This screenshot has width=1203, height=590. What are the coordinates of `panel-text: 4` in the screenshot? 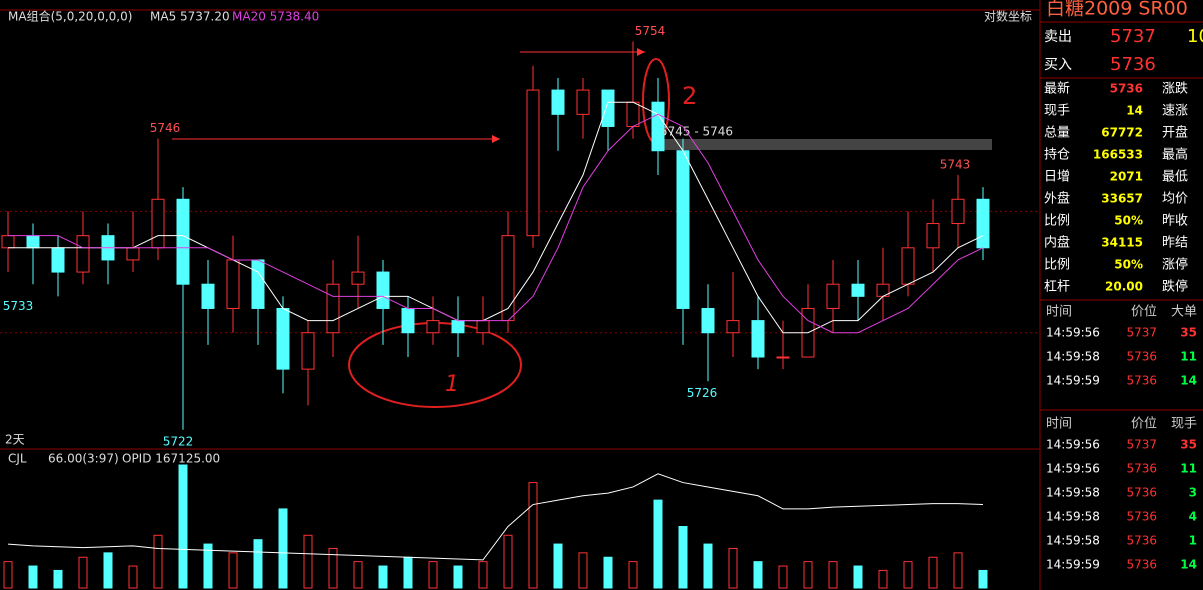 It's located at (1193, 517).